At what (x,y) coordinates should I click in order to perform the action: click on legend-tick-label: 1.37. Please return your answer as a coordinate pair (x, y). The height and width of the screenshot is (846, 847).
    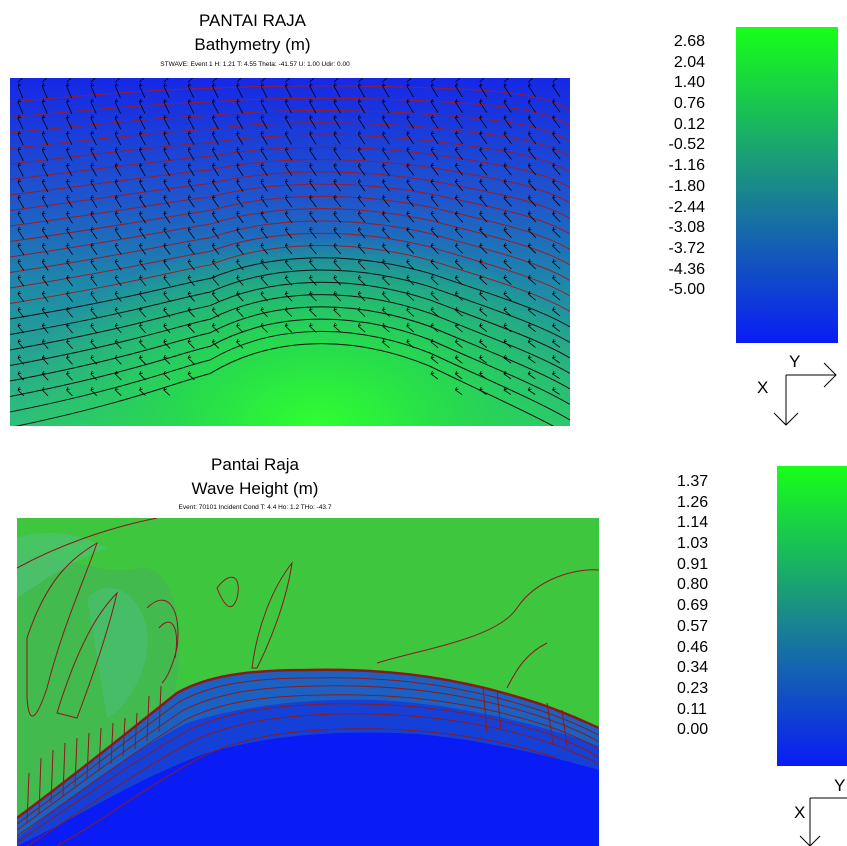
    Looking at the image, I should click on (693, 481).